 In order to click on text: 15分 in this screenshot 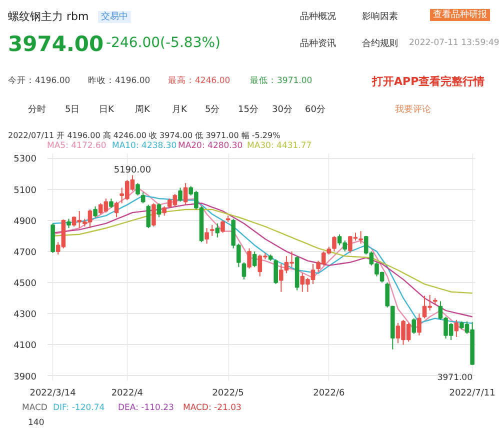, I will do `click(248, 110)`.